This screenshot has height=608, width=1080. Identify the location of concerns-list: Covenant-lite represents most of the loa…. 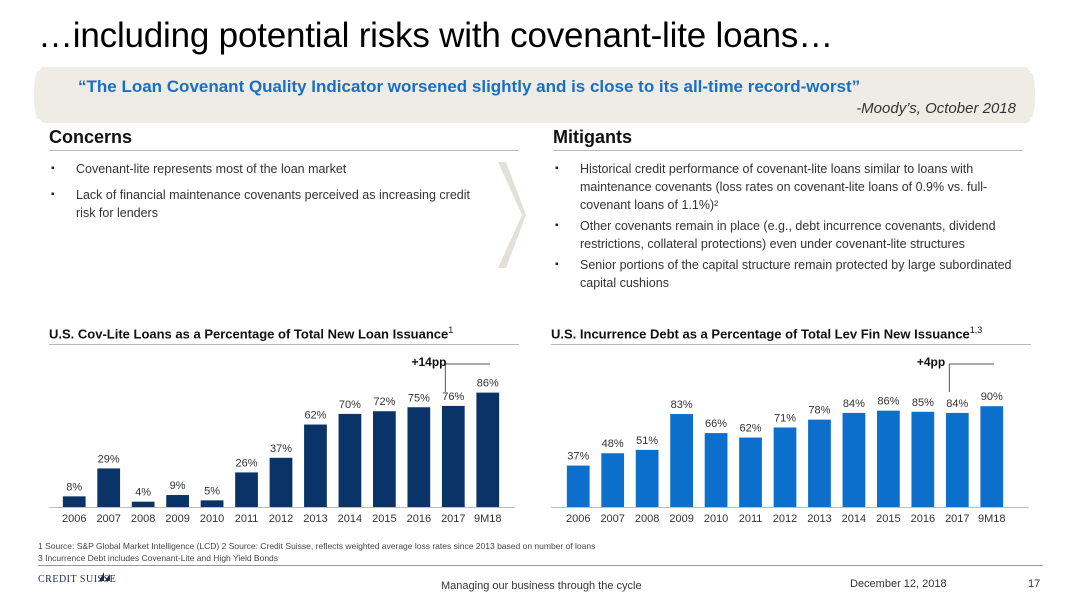
(269, 195).